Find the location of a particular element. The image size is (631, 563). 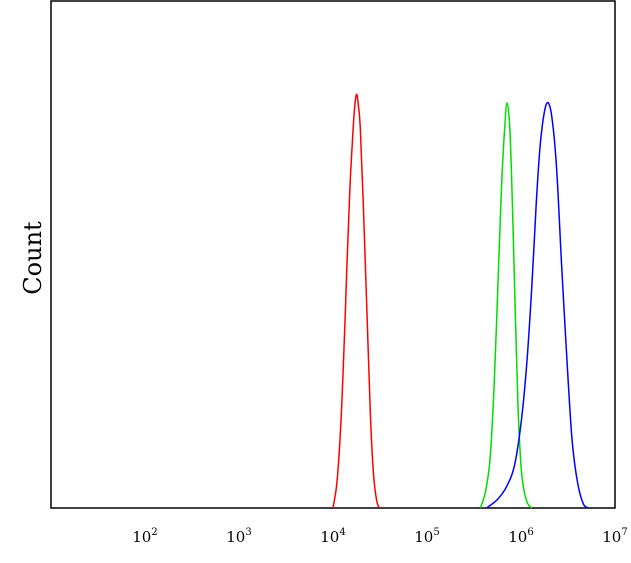

x-tick-label-4: 10⁵ is located at coordinates (426, 536).